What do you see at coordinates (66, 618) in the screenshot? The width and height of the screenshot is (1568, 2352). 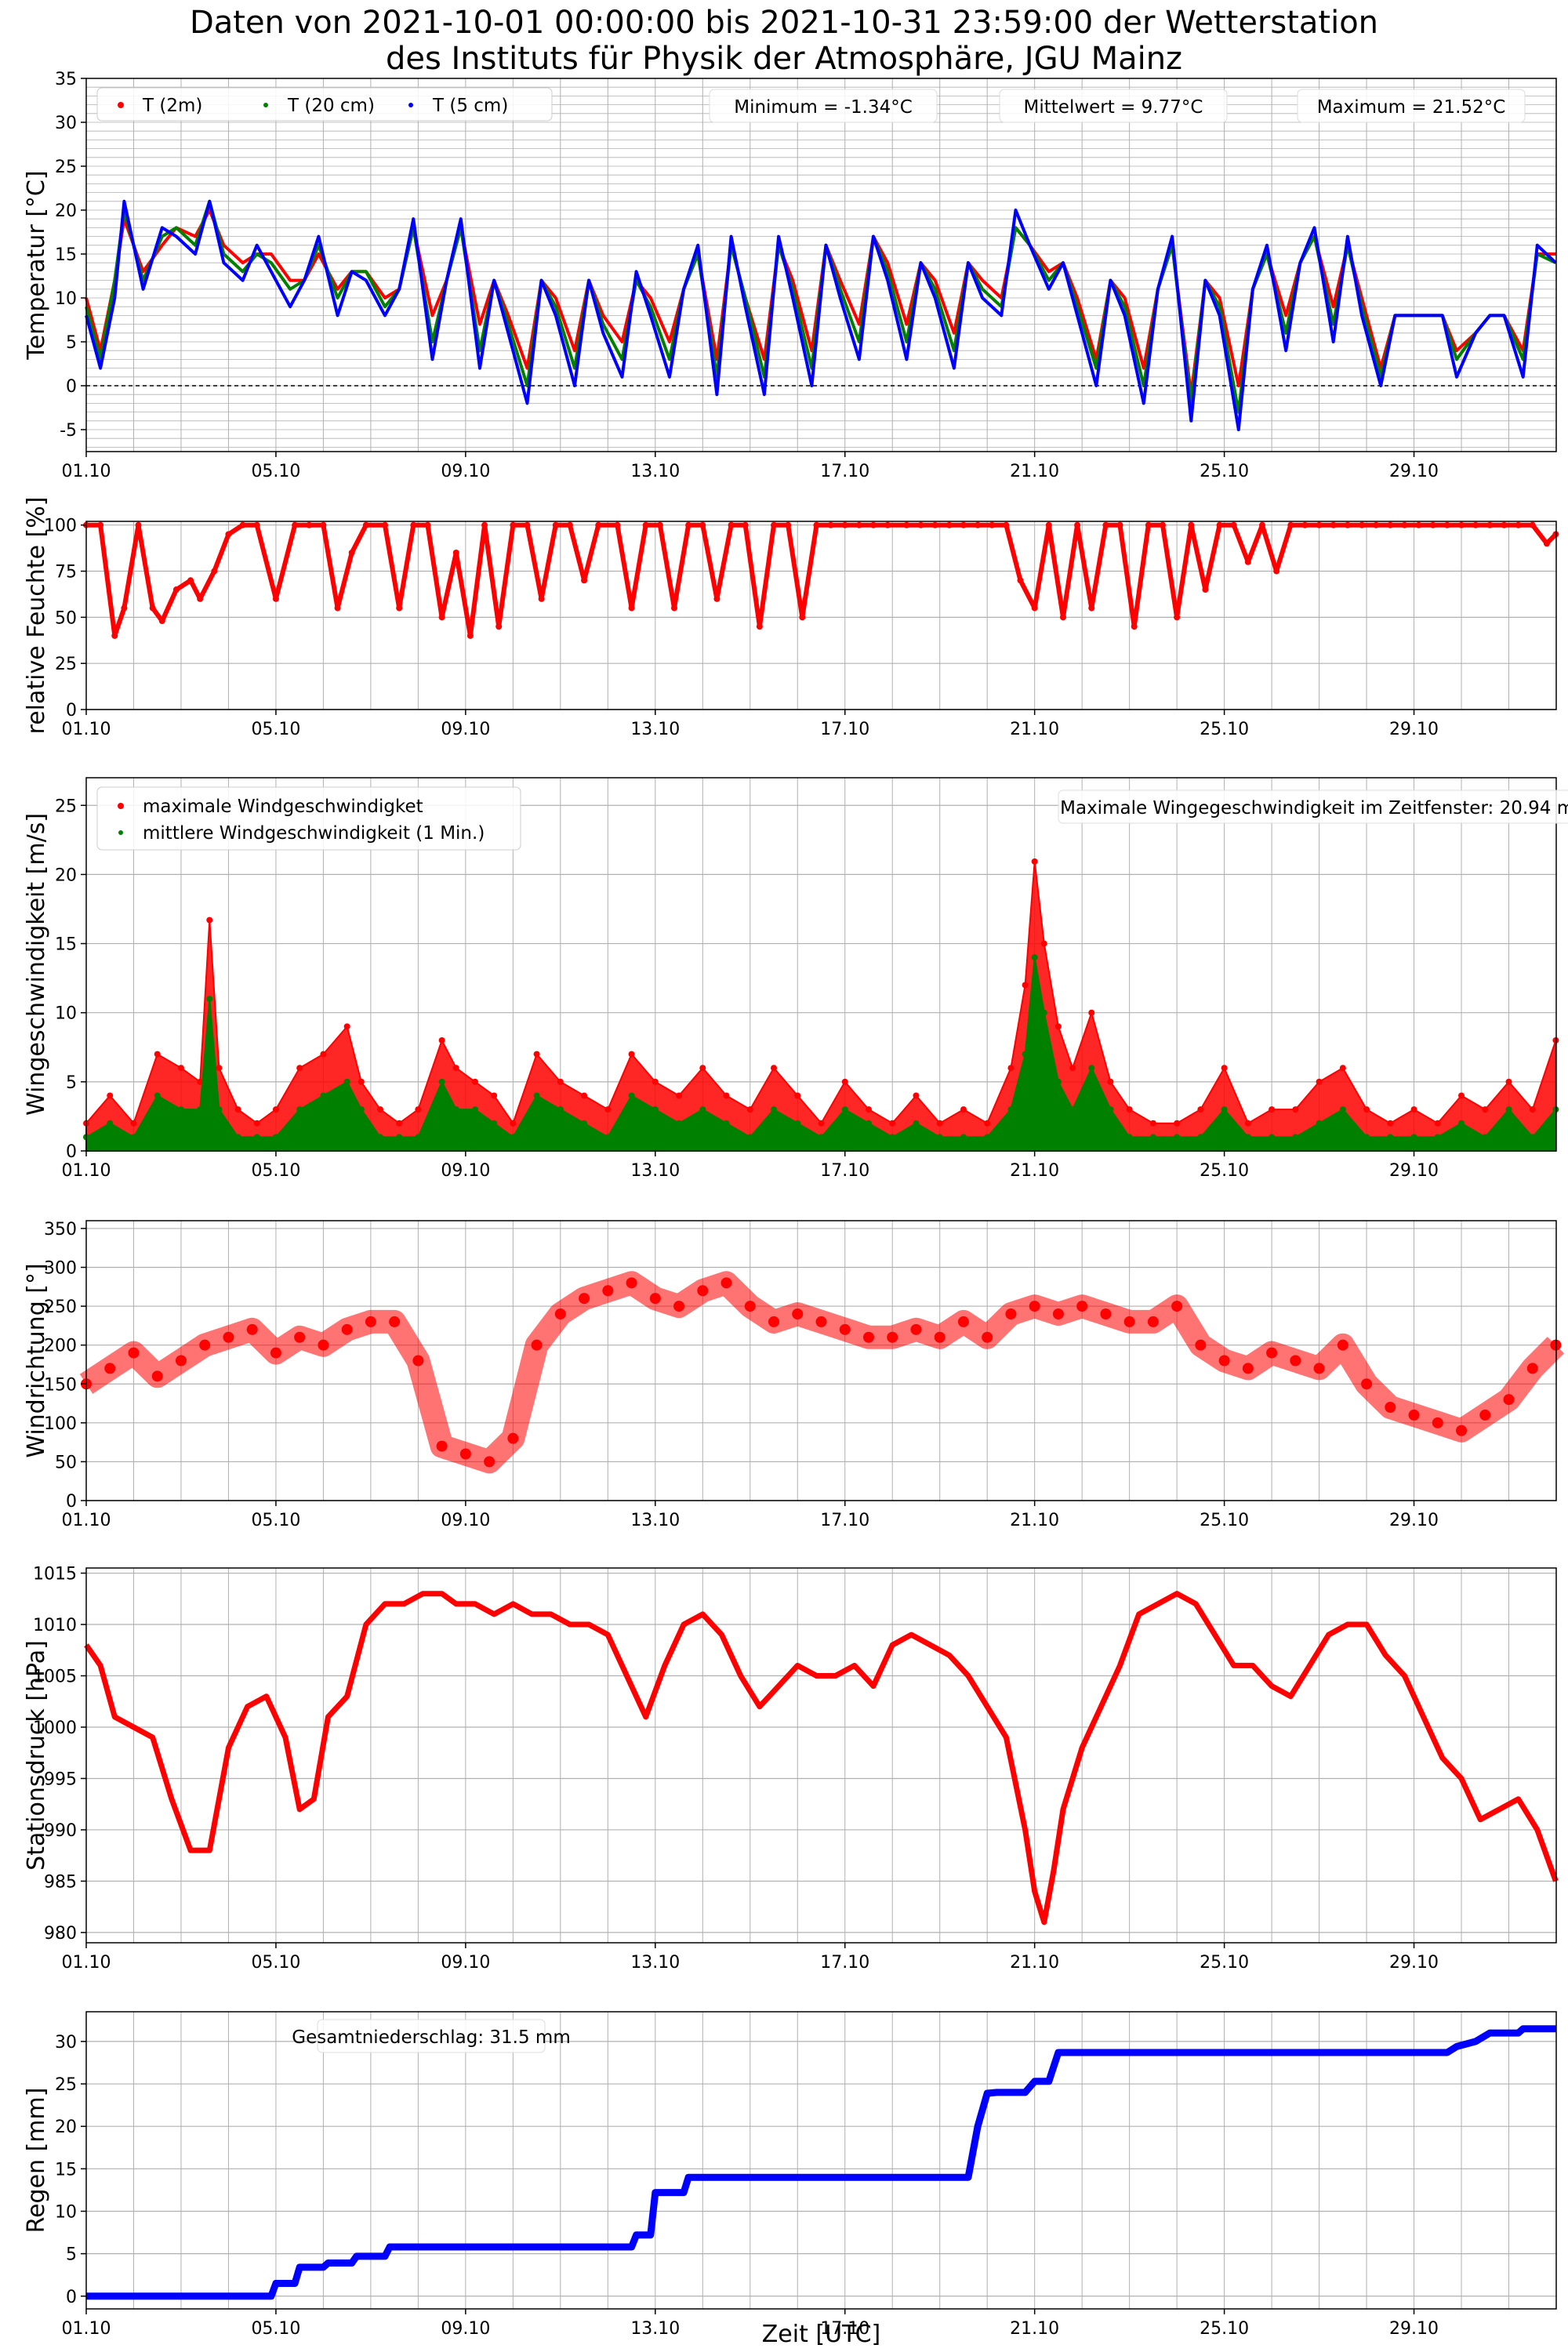 I see `y-tick-label: 50` at bounding box center [66, 618].